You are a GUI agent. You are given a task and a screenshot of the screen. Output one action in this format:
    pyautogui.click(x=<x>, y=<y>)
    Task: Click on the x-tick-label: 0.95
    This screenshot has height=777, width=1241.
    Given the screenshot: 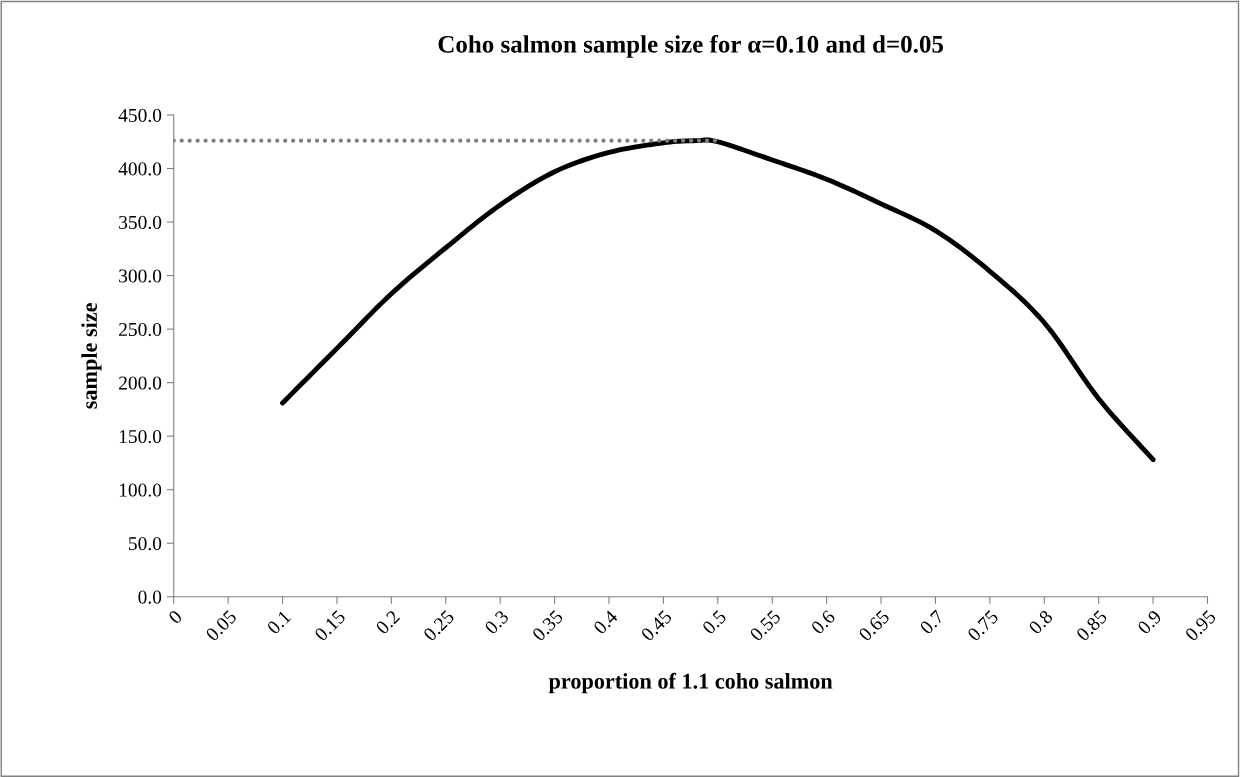 What is the action you would take?
    pyautogui.click(x=1200, y=625)
    